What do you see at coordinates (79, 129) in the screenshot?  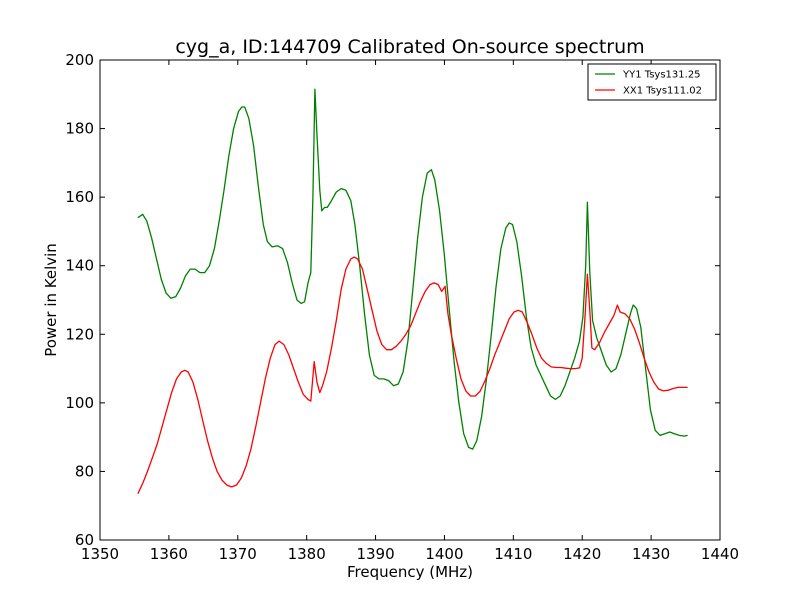 I see `y-tick-label: 180` at bounding box center [79, 129].